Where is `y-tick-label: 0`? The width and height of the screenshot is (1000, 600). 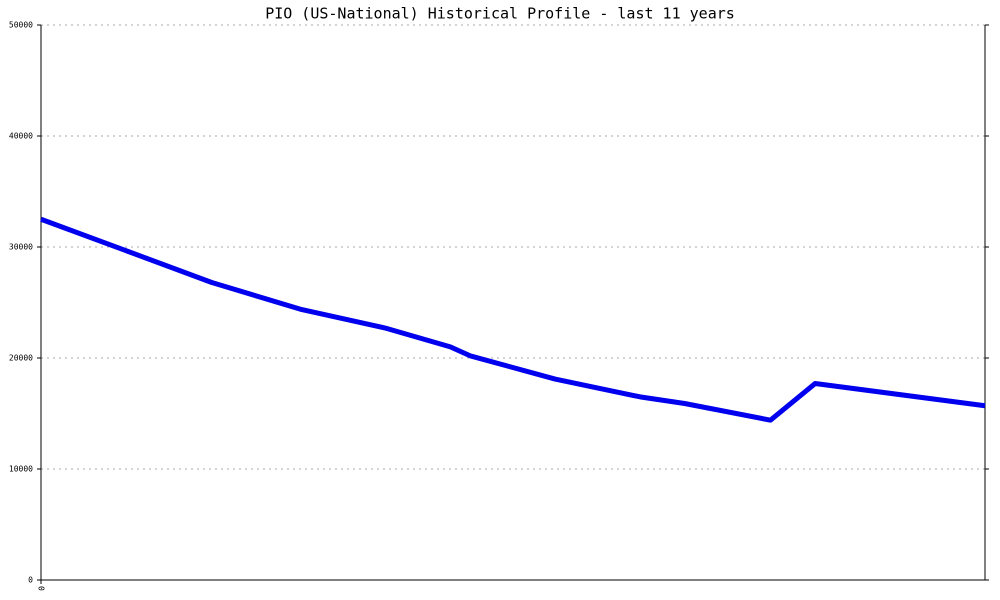
y-tick-label: 0 is located at coordinates (30, 580).